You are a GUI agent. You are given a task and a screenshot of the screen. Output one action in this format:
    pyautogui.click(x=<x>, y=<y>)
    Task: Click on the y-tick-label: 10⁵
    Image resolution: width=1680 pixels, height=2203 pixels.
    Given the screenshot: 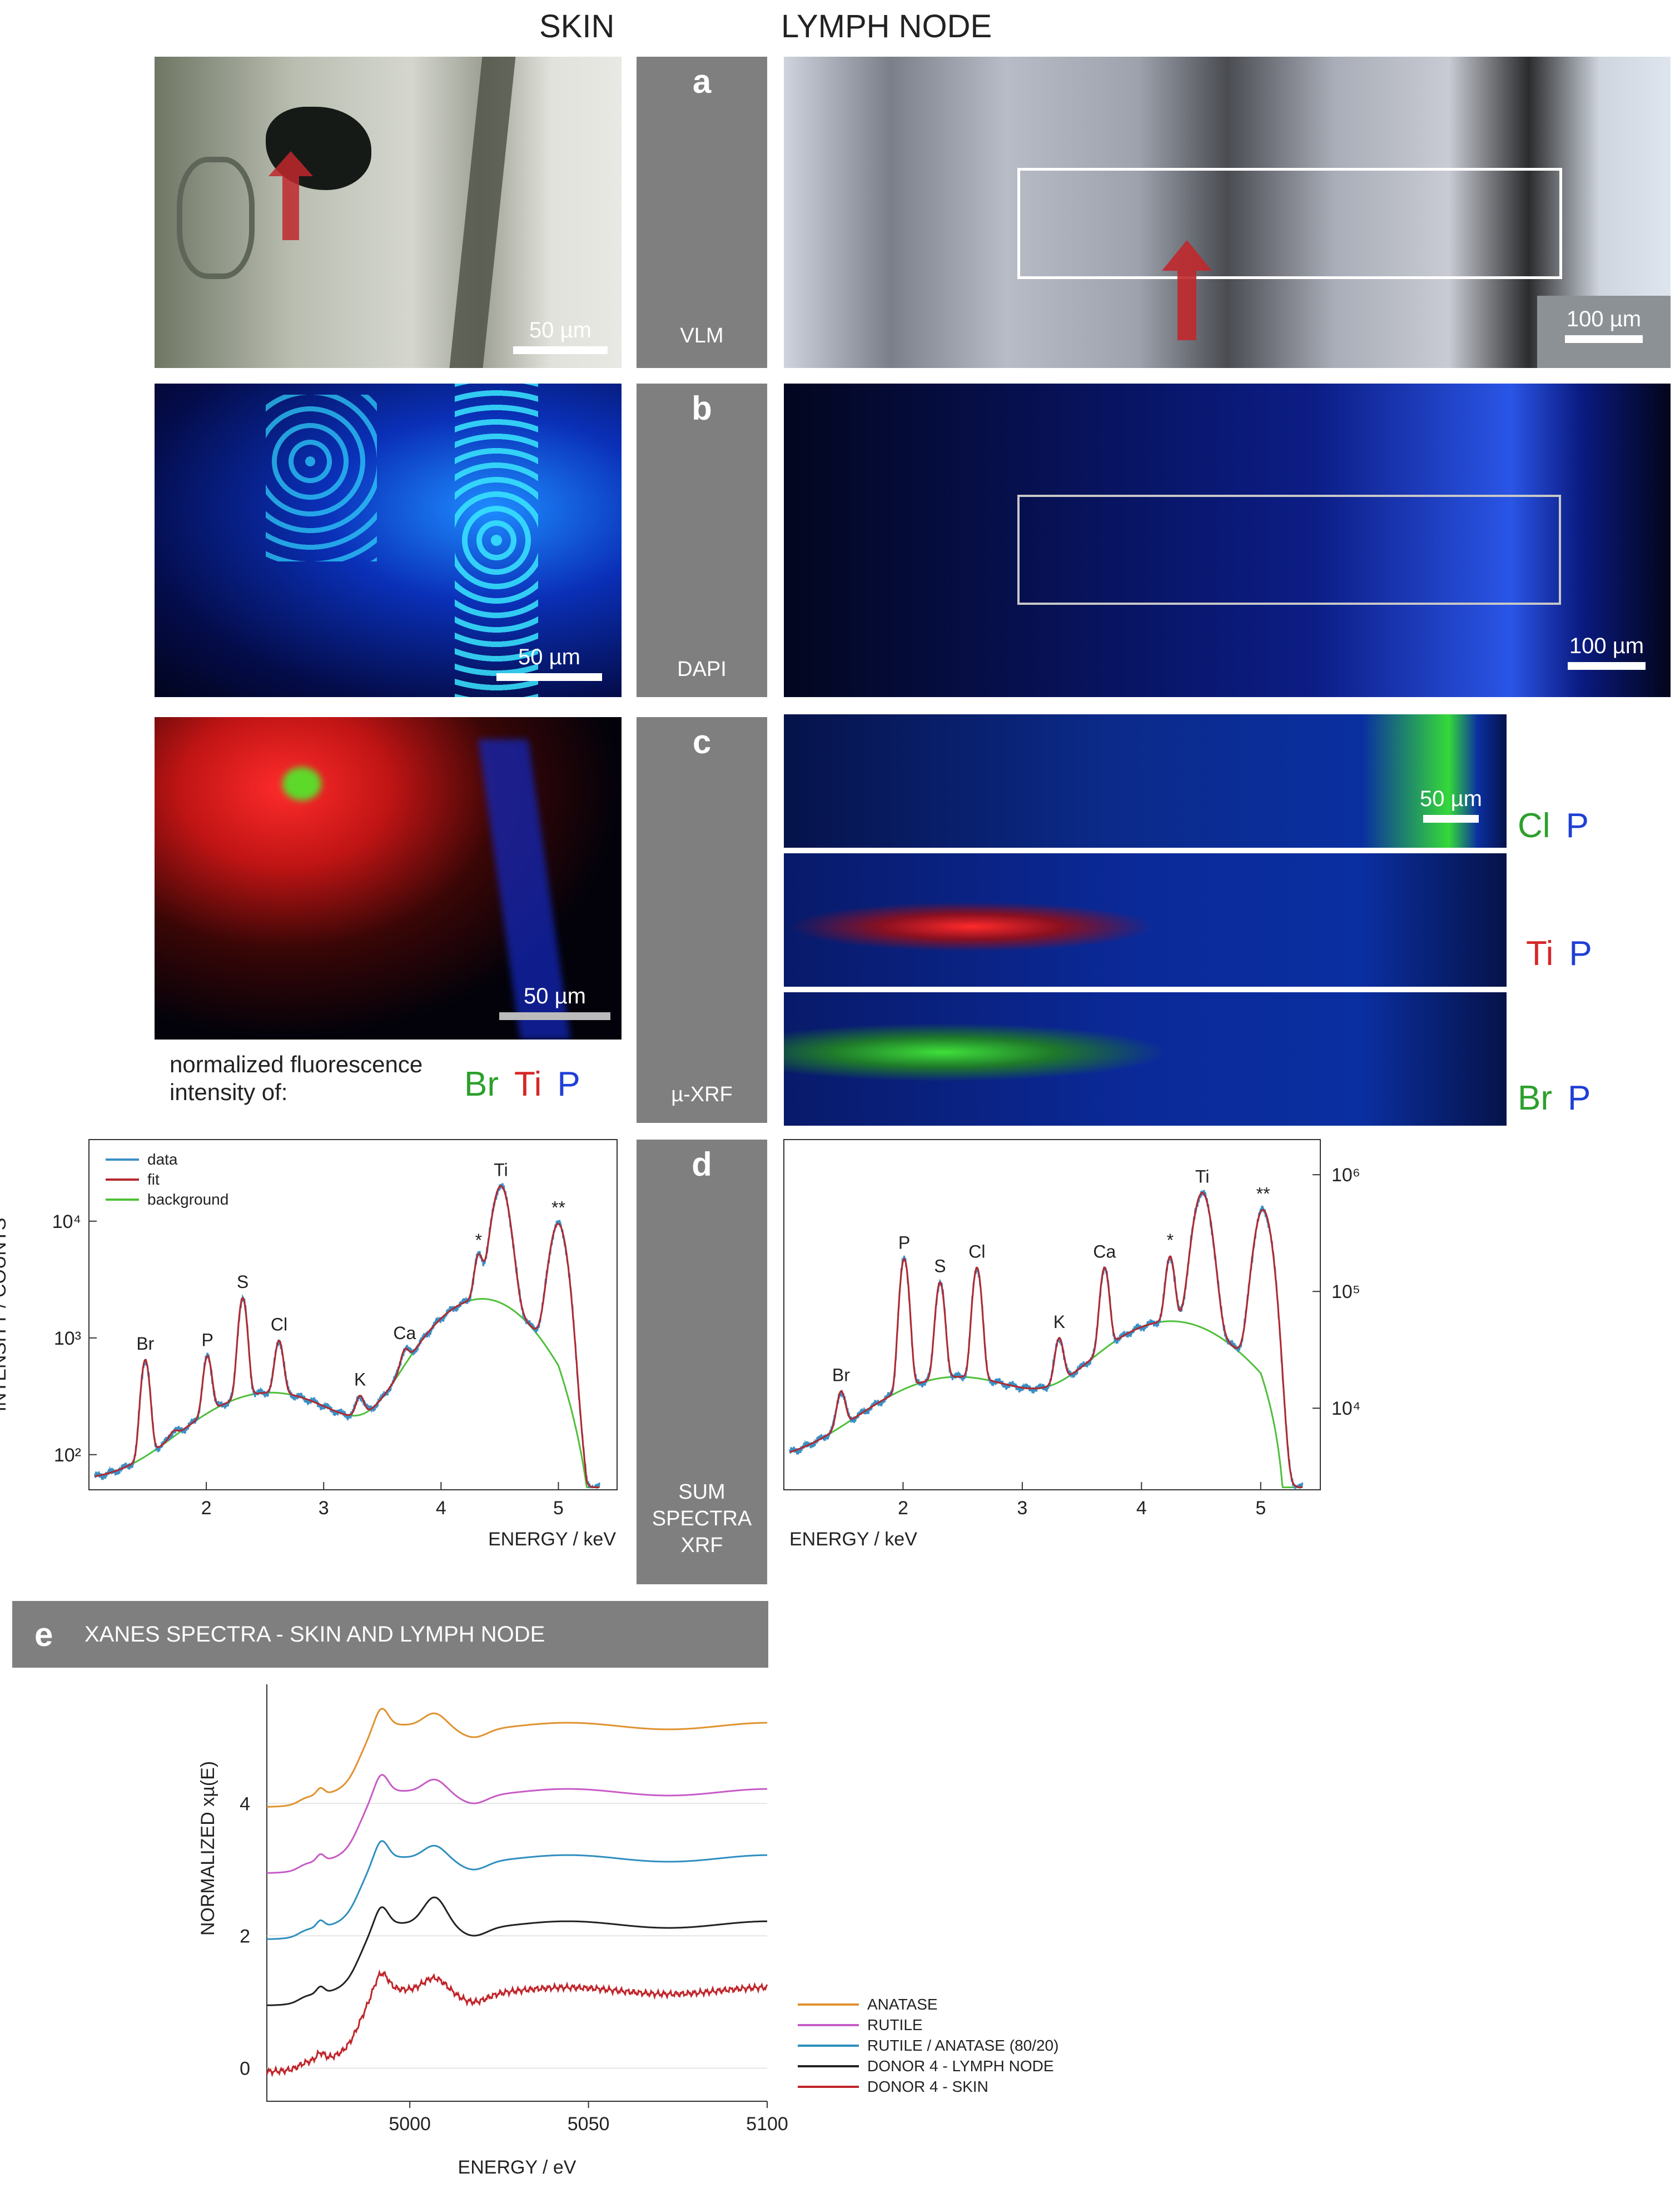 What is the action you would take?
    pyautogui.click(x=1345, y=1291)
    